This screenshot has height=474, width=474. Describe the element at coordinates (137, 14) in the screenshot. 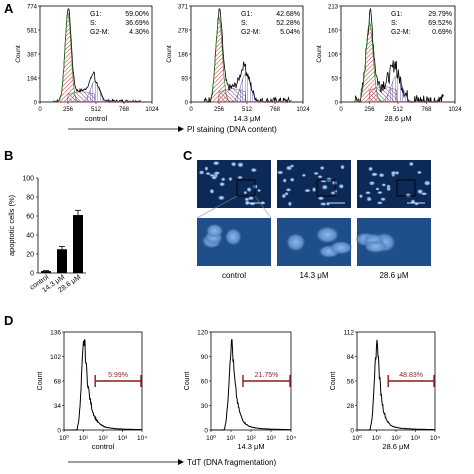

I see `phase-value: 59.00%` at that location.